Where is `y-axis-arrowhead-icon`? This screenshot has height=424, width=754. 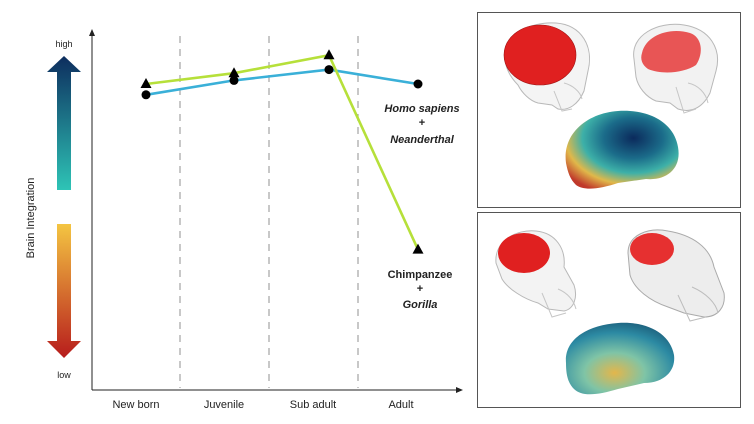 y-axis-arrowhead-icon is located at coordinates (92, 32).